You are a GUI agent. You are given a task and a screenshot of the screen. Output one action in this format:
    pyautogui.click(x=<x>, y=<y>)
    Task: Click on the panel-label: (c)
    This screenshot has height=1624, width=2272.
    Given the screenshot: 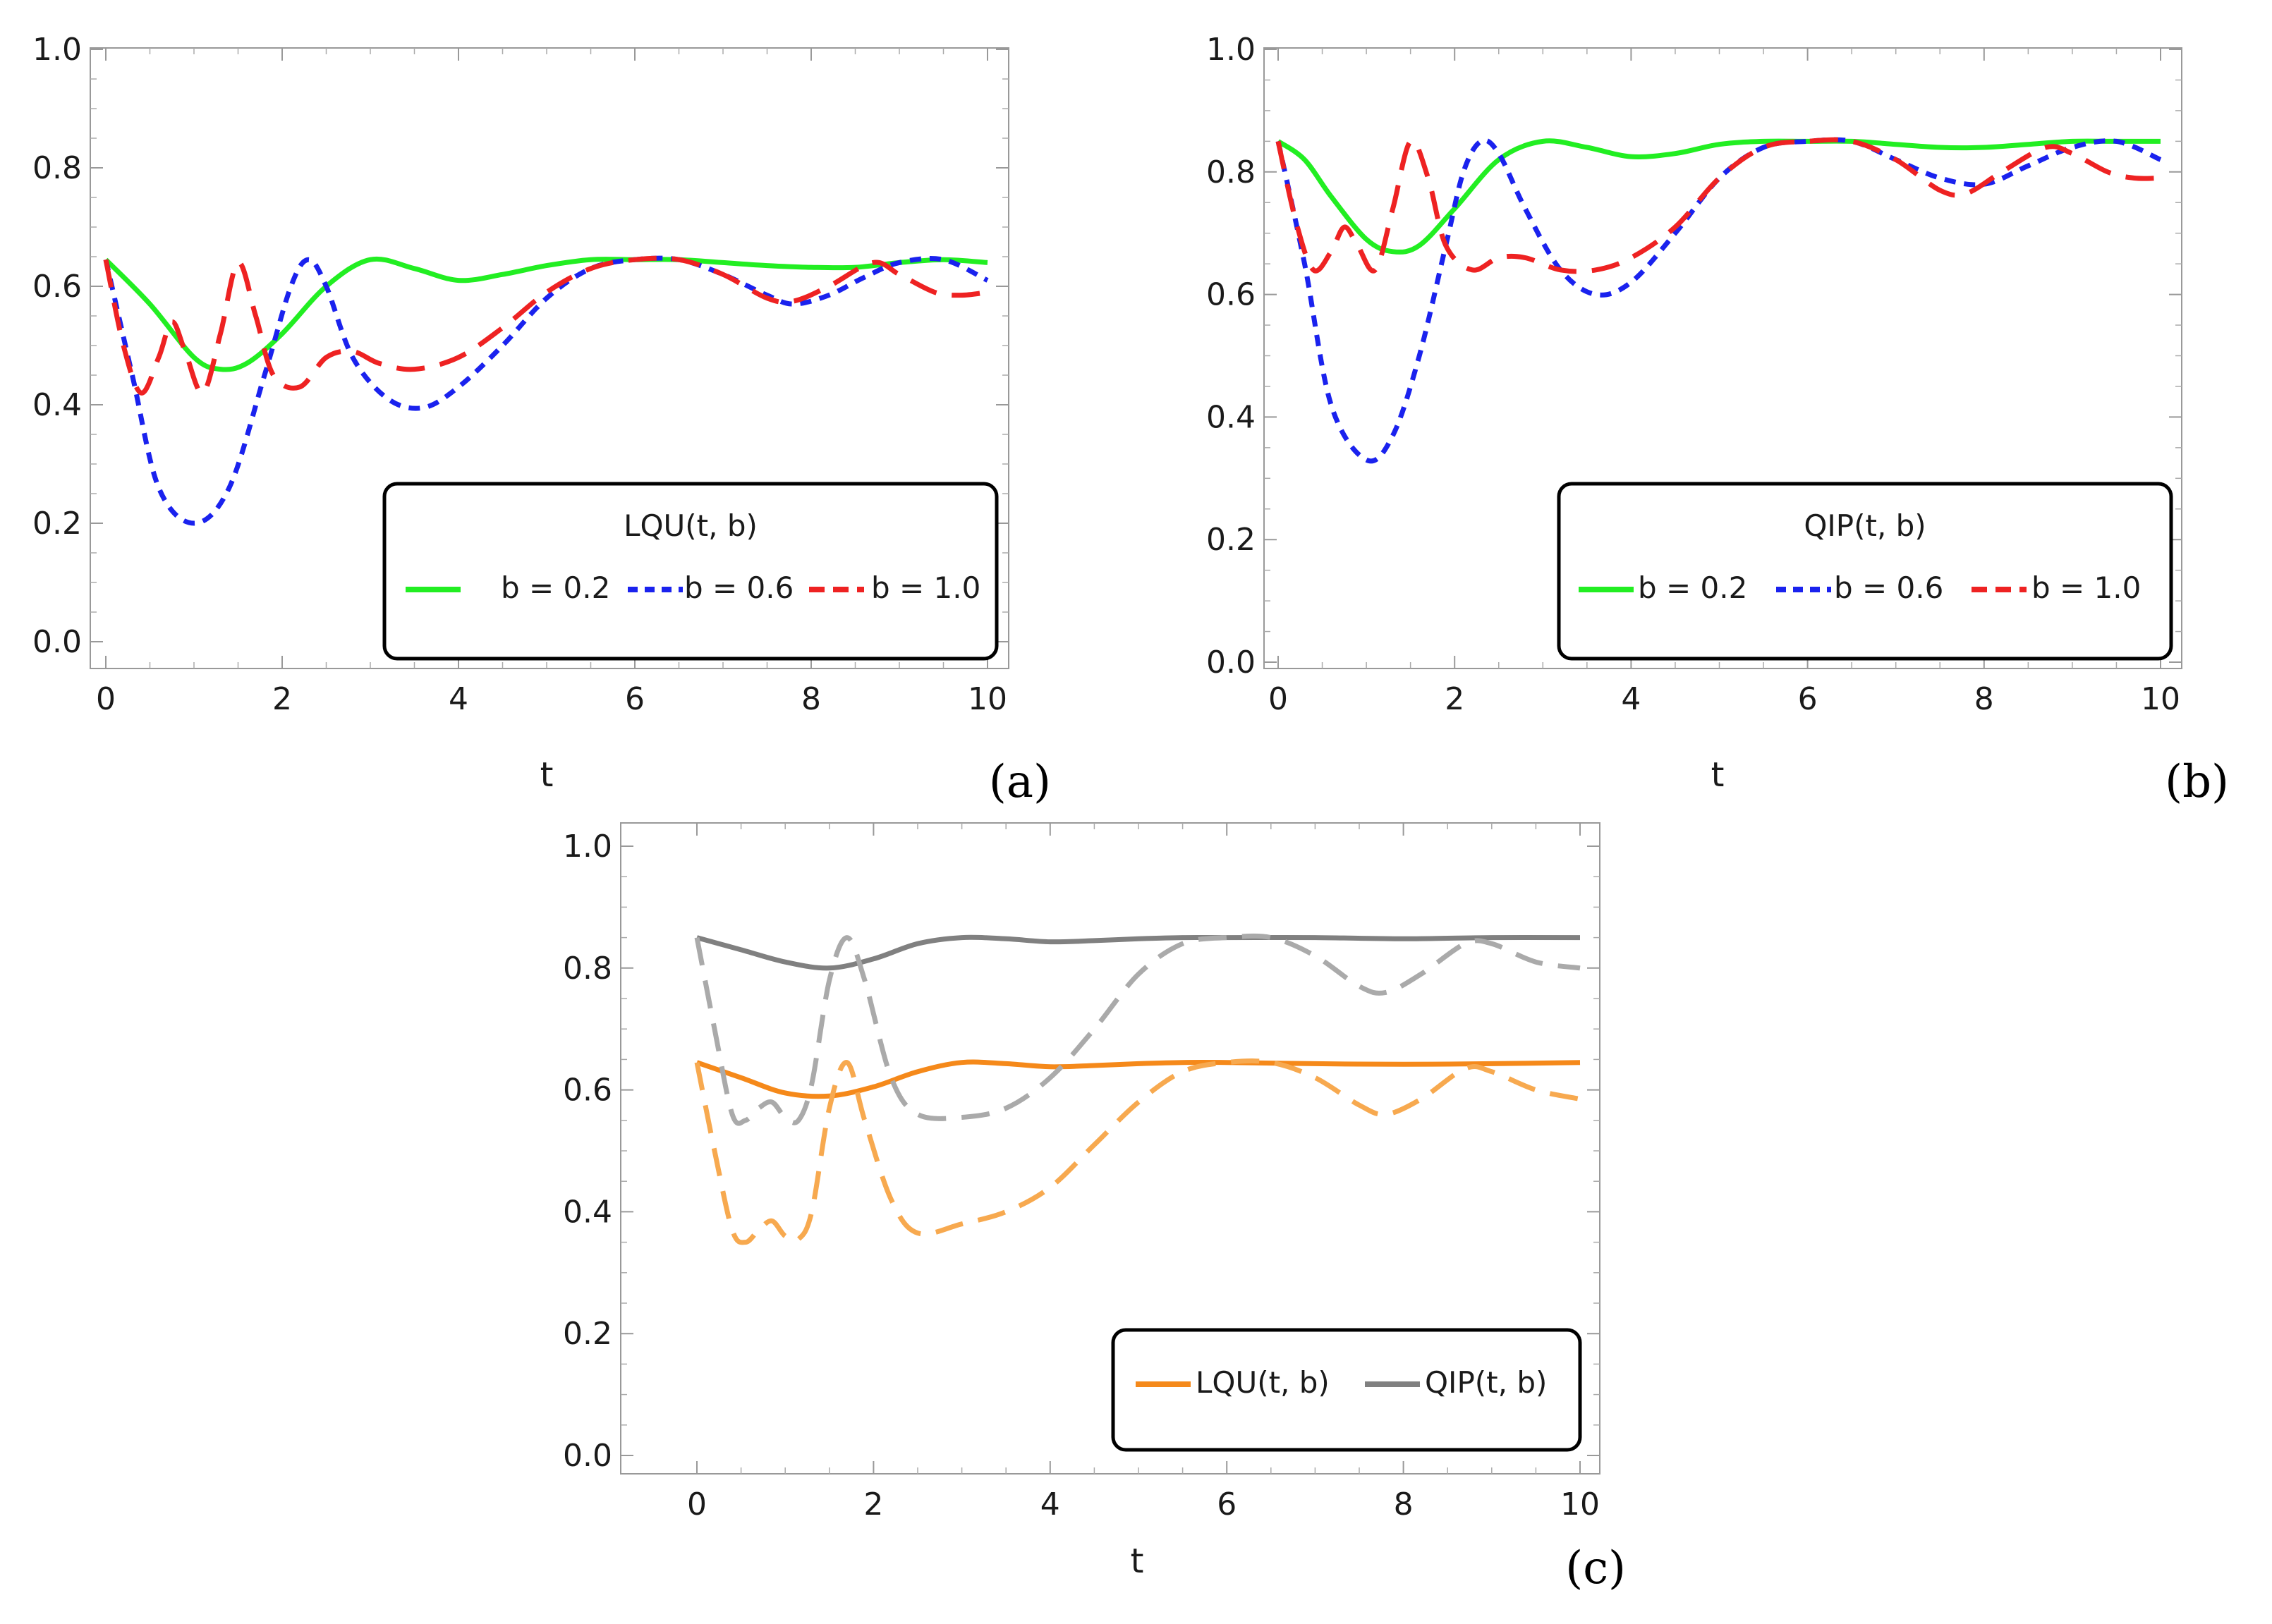 What is the action you would take?
    pyautogui.click(x=1596, y=1568)
    